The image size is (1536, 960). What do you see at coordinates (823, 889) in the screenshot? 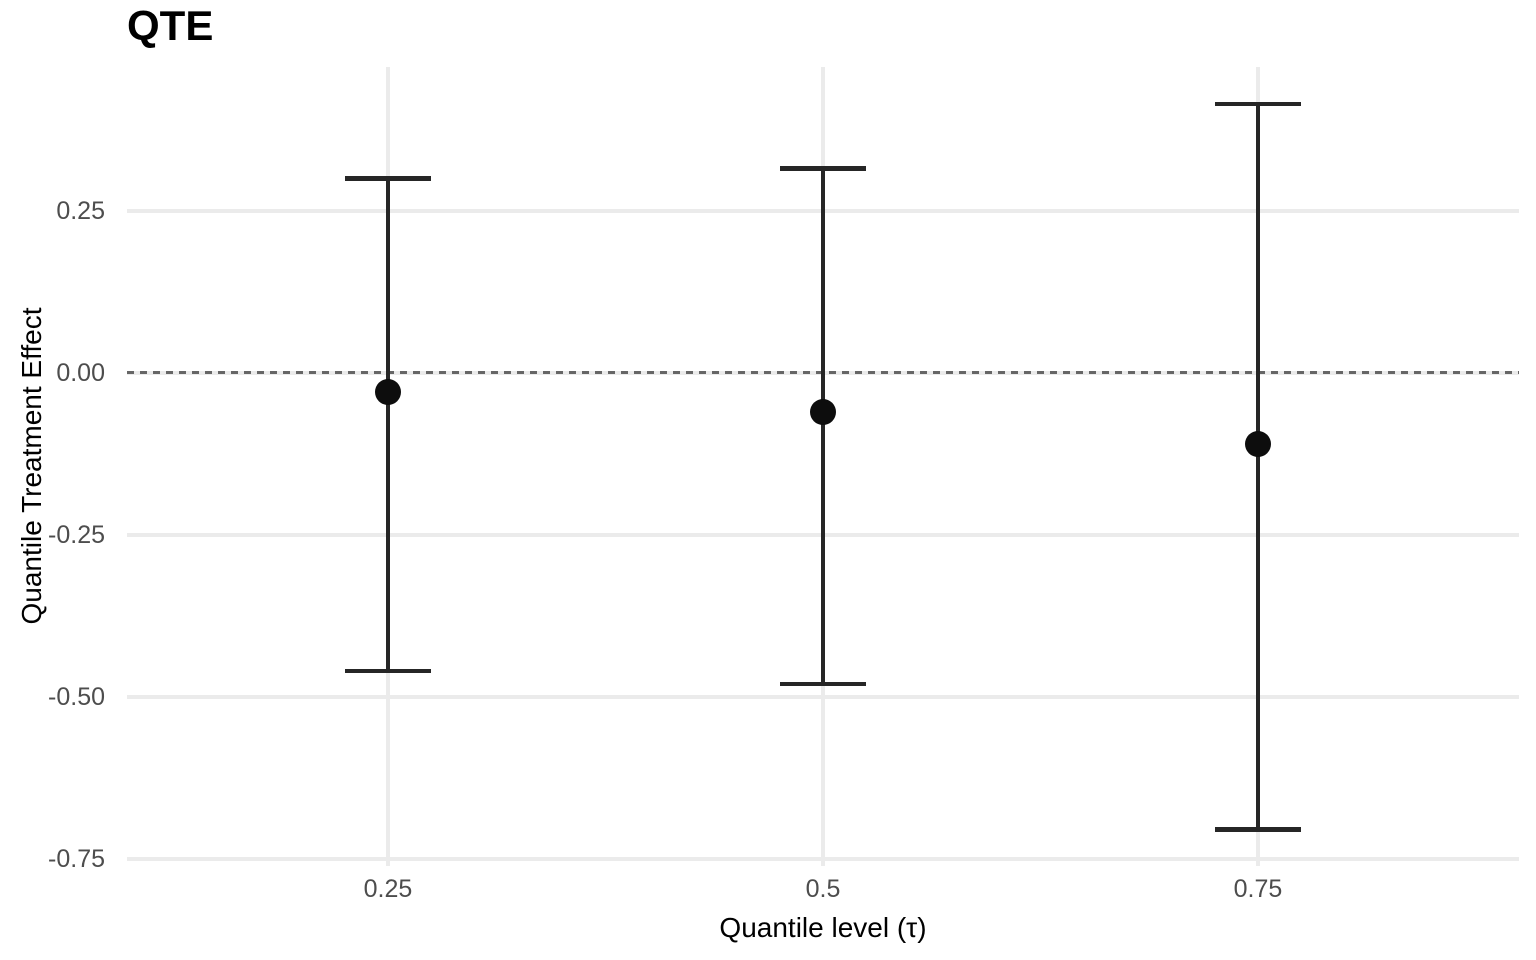
I see `x-axis-tick-label: 0.5` at bounding box center [823, 889].